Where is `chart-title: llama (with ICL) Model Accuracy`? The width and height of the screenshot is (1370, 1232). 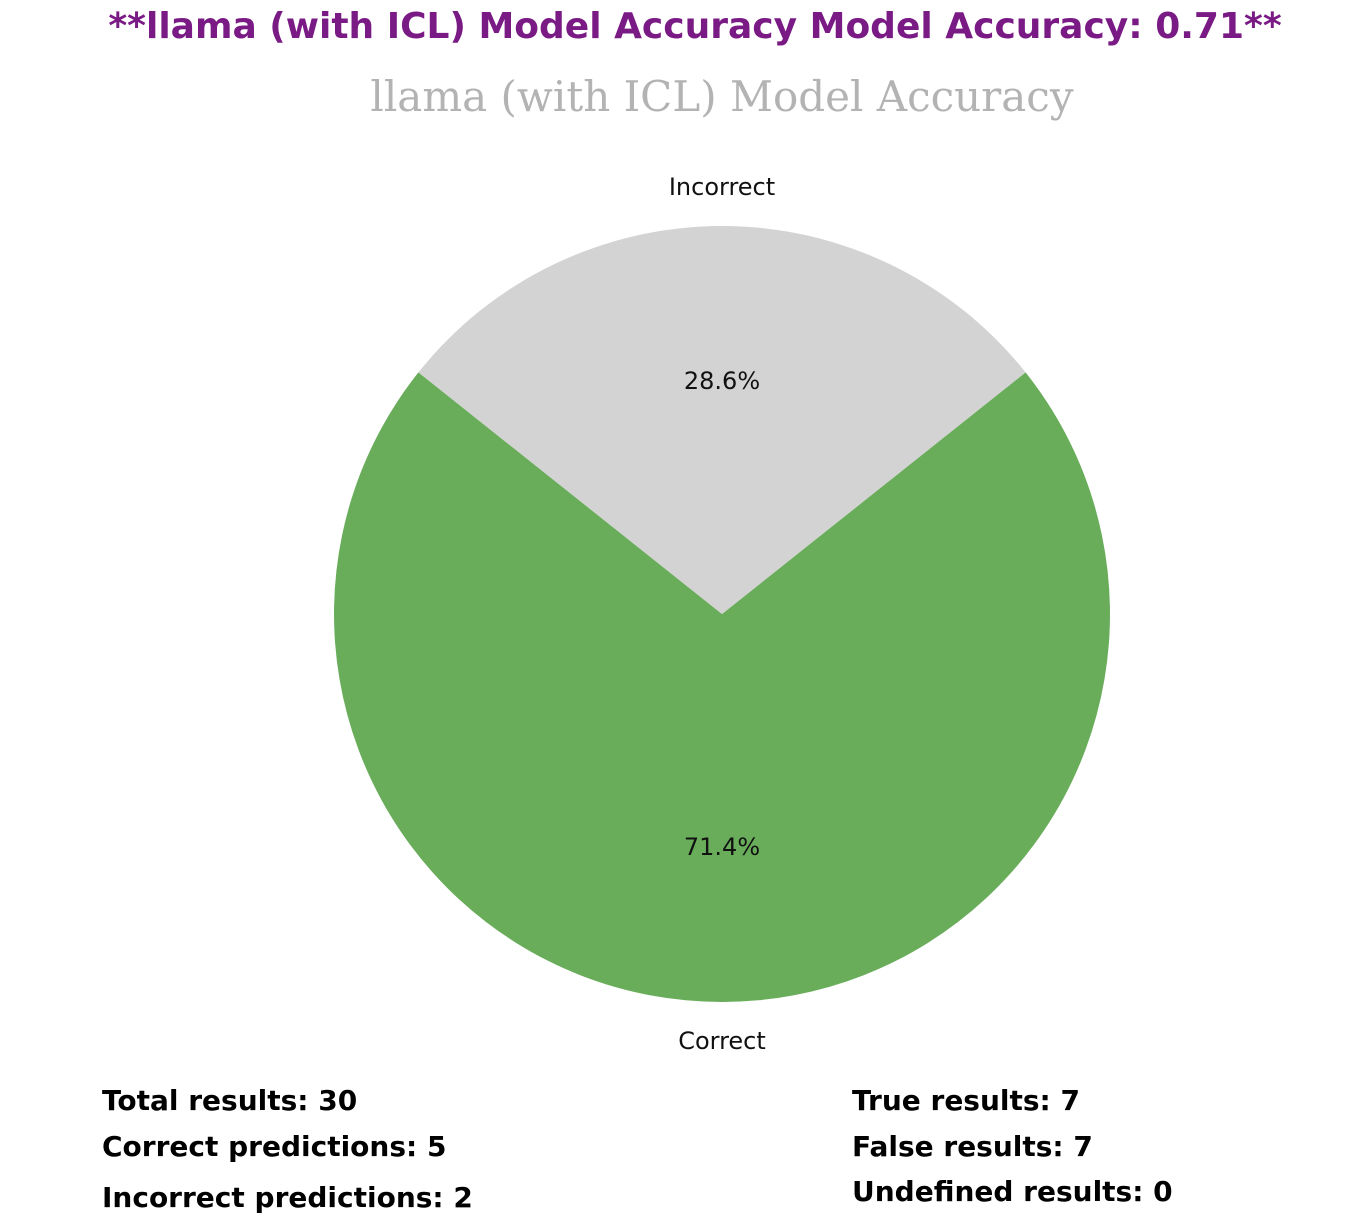 chart-title: llama (with ICL) Model Accuracy is located at coordinates (722, 96).